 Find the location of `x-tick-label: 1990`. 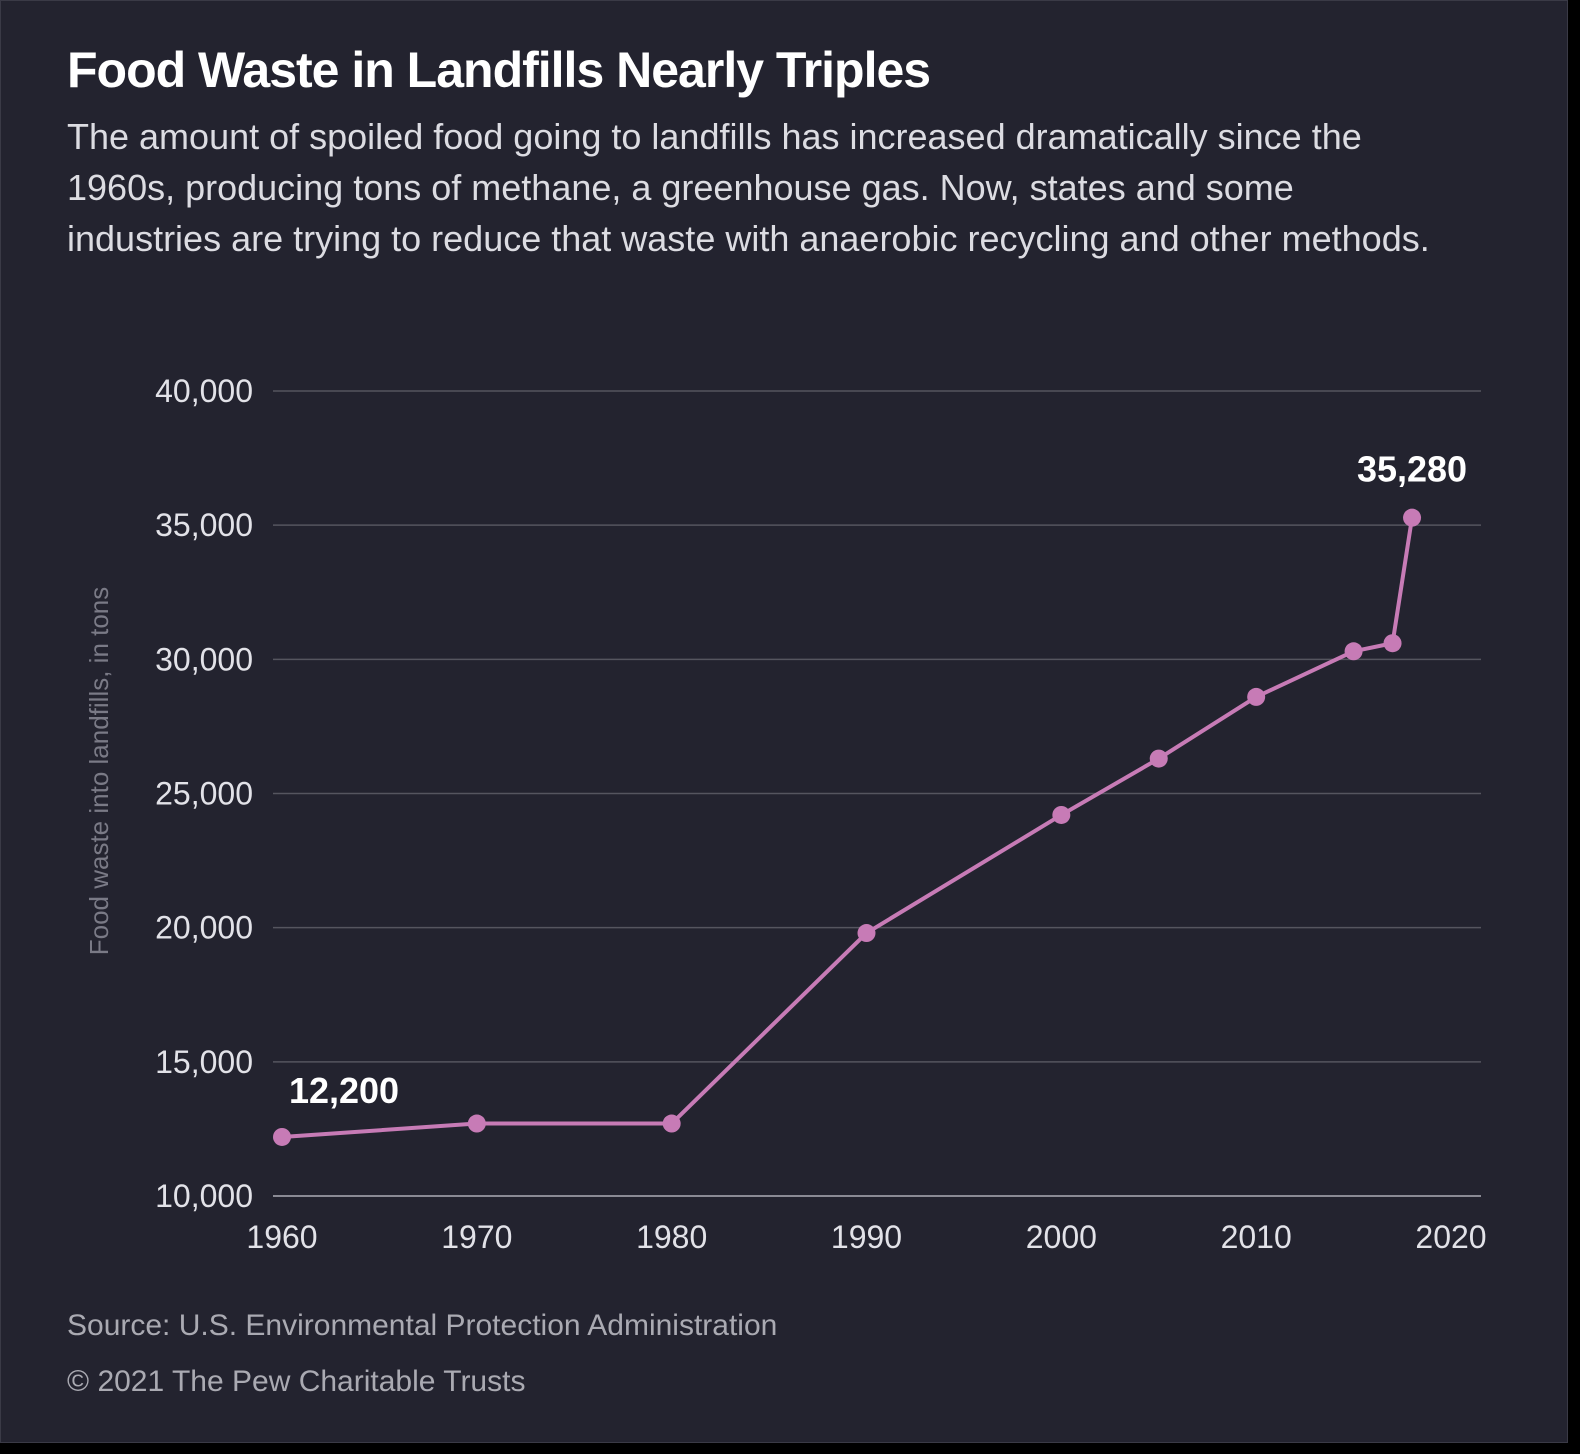

x-tick-label: 1990 is located at coordinates (866, 1237).